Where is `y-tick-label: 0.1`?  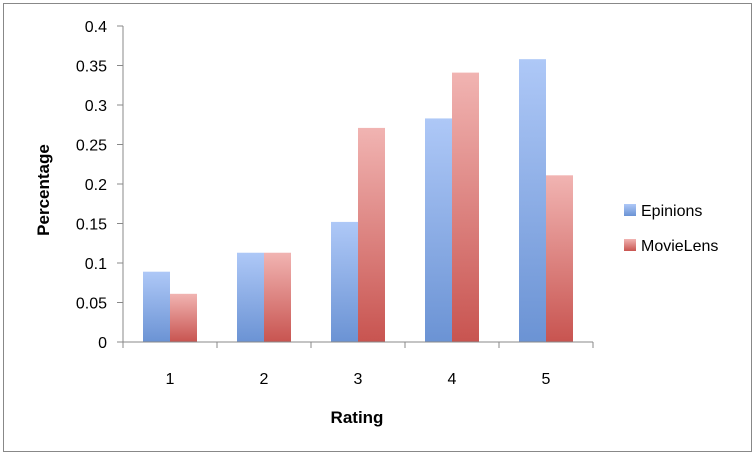 y-tick-label: 0.1 is located at coordinates (96, 264).